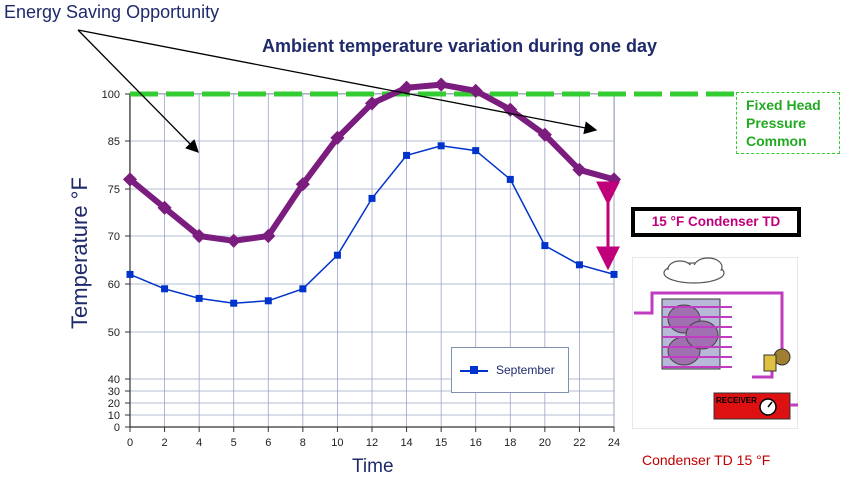 This screenshot has width=850, height=480. I want to click on y-tick-label: 60, so click(114, 285).